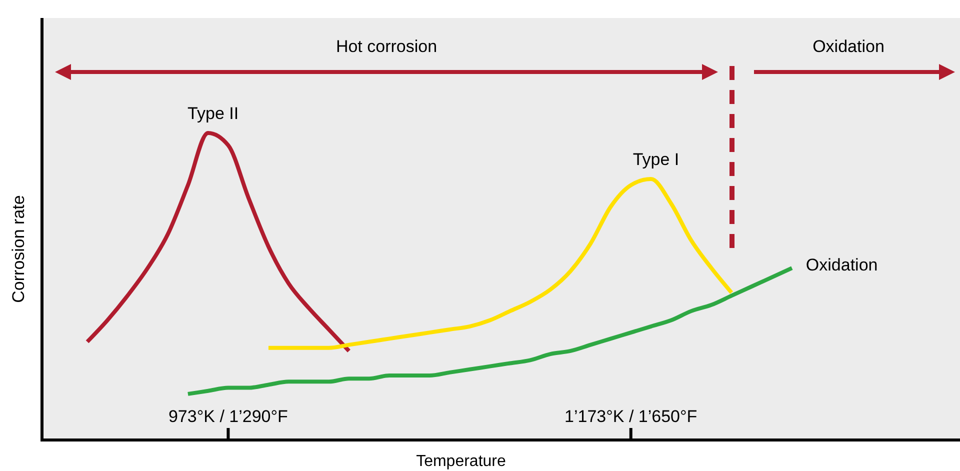 This screenshot has width=960, height=471. Describe the element at coordinates (461, 461) in the screenshot. I see `x-axis-title: Temperature` at that location.